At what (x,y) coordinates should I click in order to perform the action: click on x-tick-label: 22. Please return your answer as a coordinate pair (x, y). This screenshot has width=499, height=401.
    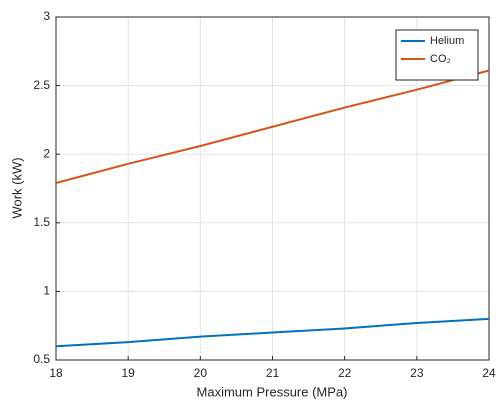
    Looking at the image, I should click on (345, 373).